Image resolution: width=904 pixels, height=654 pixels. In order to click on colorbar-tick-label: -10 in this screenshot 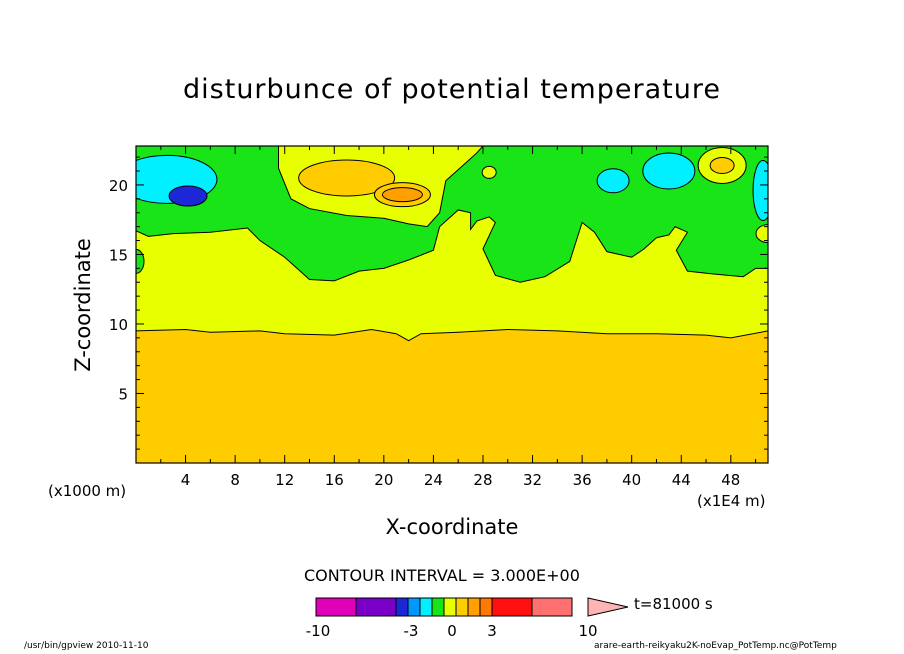, I will do `click(318, 631)`.